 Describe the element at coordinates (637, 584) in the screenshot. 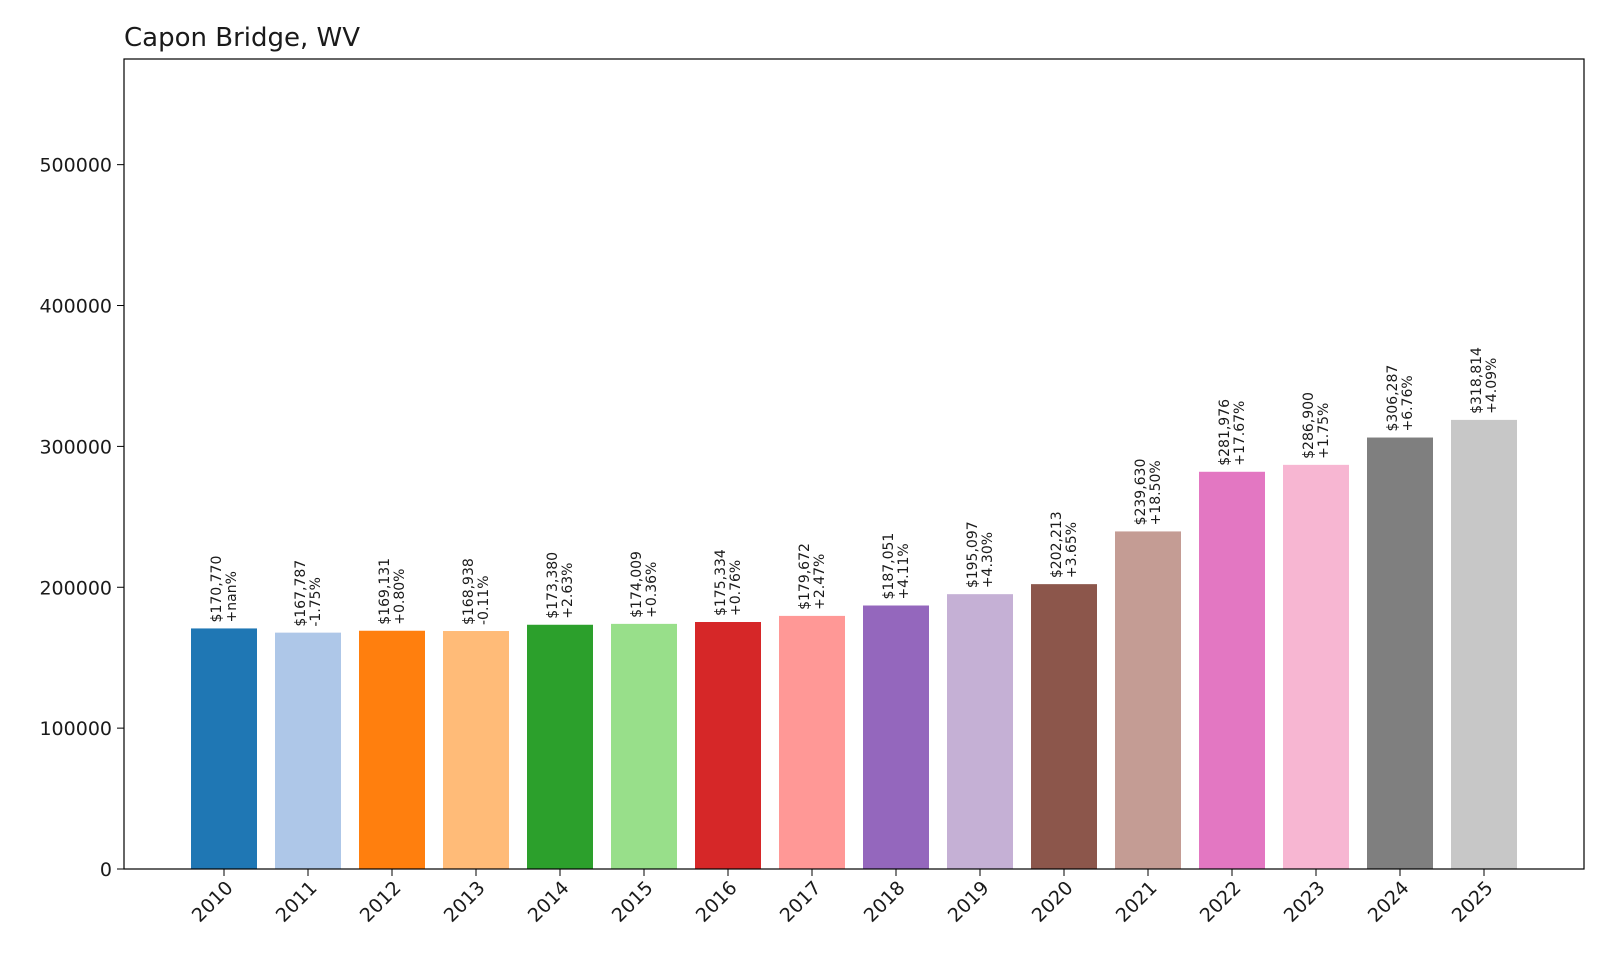

I see `bar-value-label: $174,009` at that location.